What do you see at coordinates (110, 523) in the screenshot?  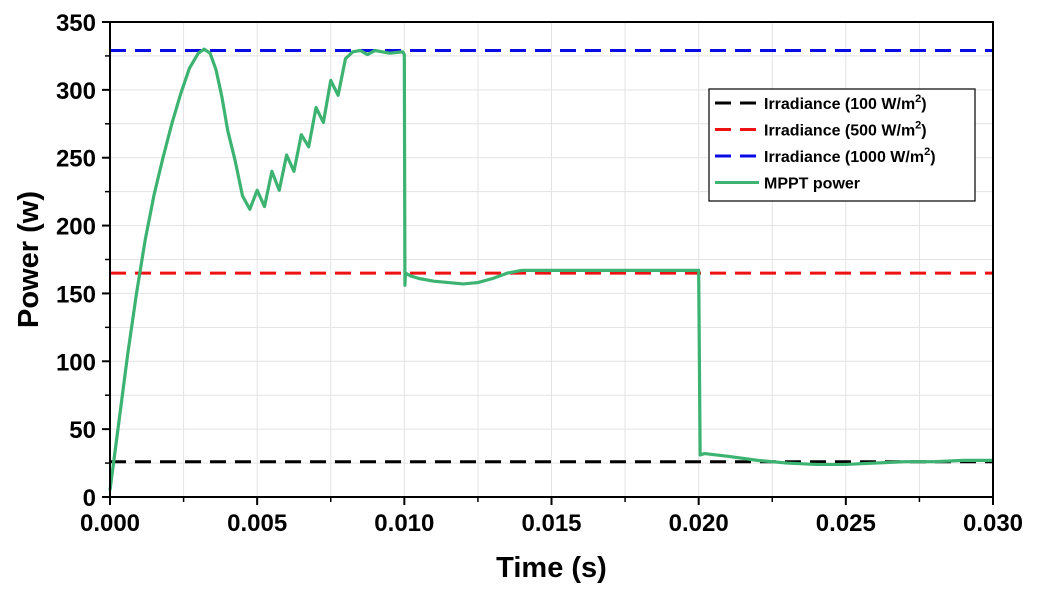 I see `x-tick-label: 0.000` at bounding box center [110, 523].